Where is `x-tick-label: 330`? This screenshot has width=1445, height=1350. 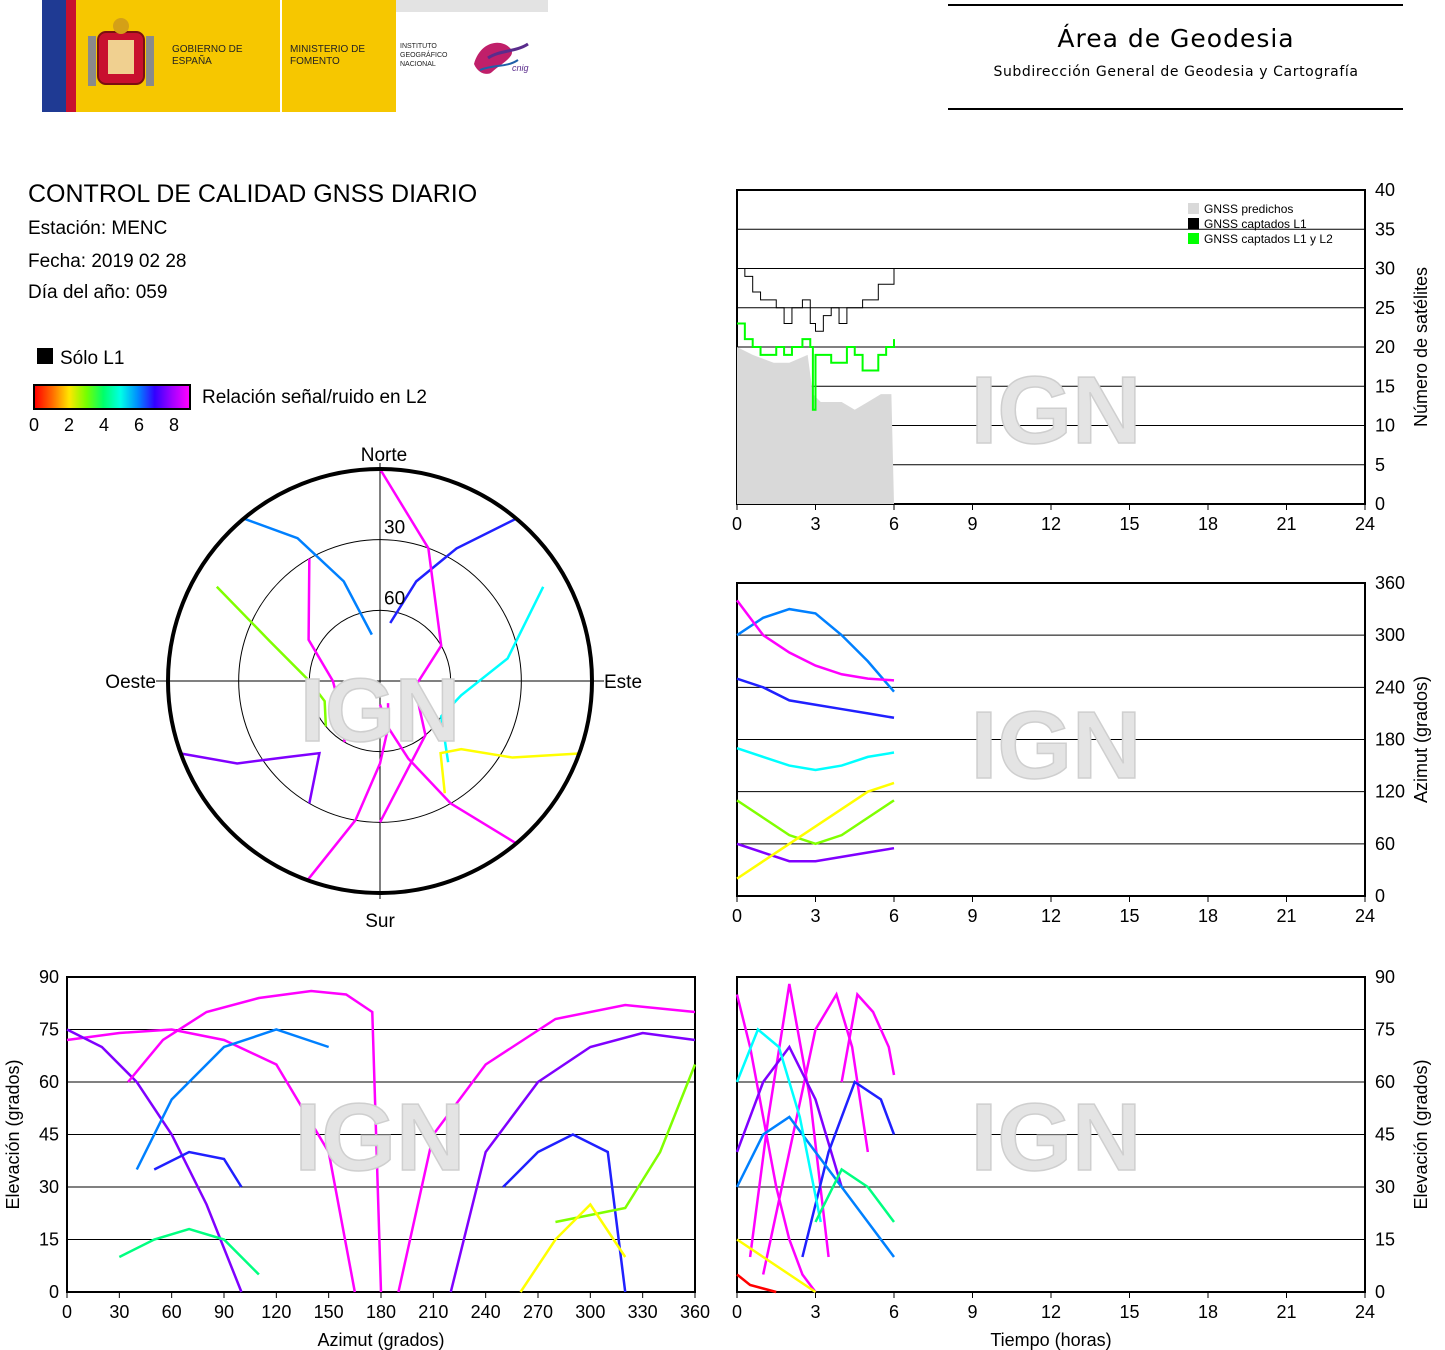 x-tick-label: 330 is located at coordinates (643, 1312).